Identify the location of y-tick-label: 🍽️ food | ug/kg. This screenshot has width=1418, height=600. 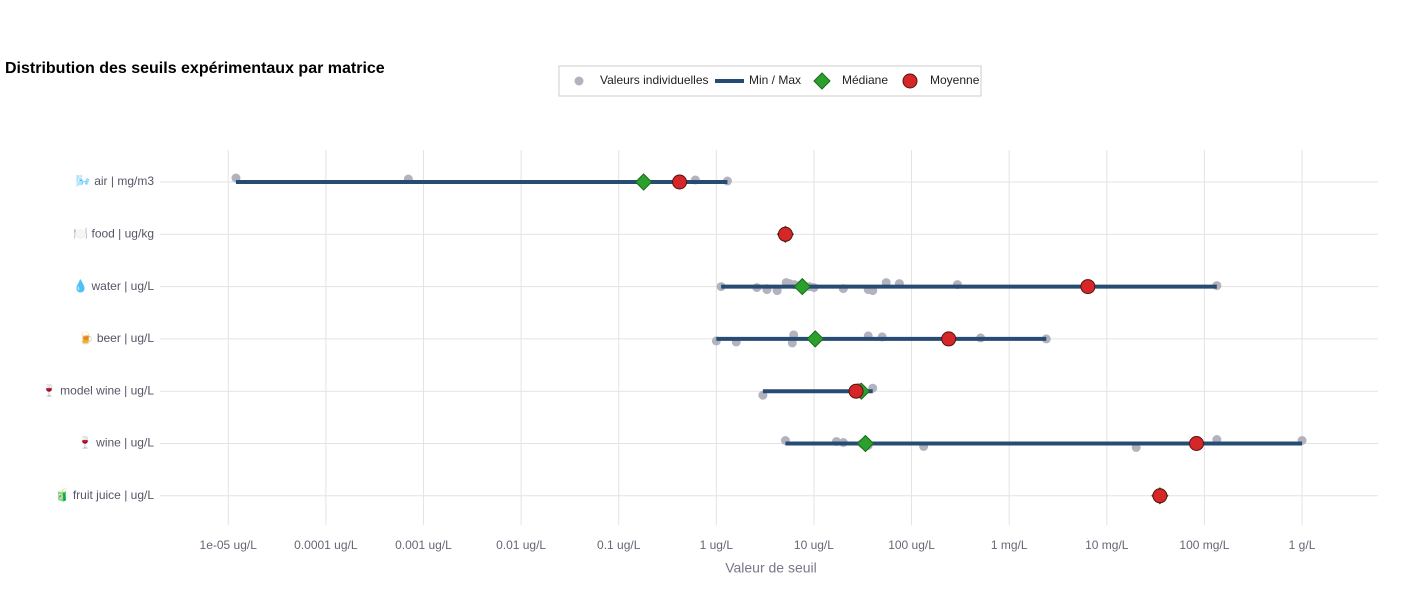
(113, 233).